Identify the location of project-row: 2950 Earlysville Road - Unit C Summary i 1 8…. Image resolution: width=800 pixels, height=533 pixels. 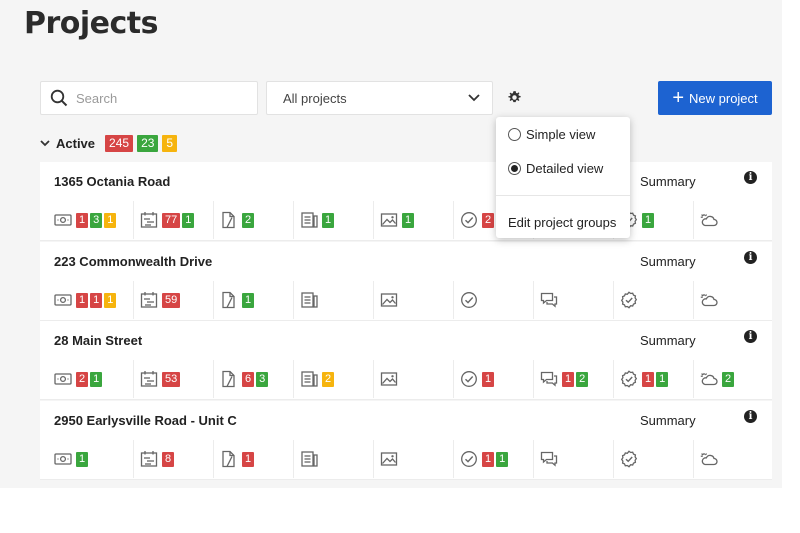
(406, 440).